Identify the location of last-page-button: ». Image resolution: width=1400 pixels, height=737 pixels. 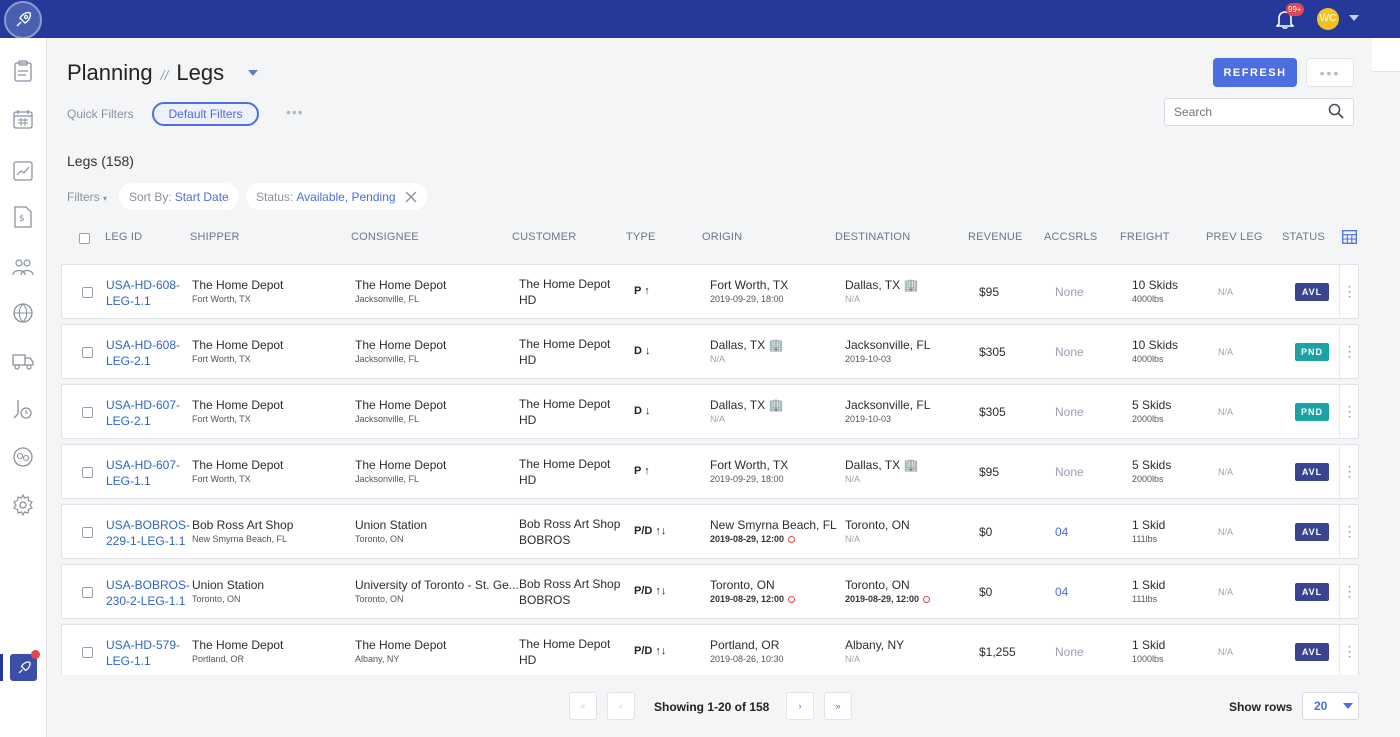
(838, 706).